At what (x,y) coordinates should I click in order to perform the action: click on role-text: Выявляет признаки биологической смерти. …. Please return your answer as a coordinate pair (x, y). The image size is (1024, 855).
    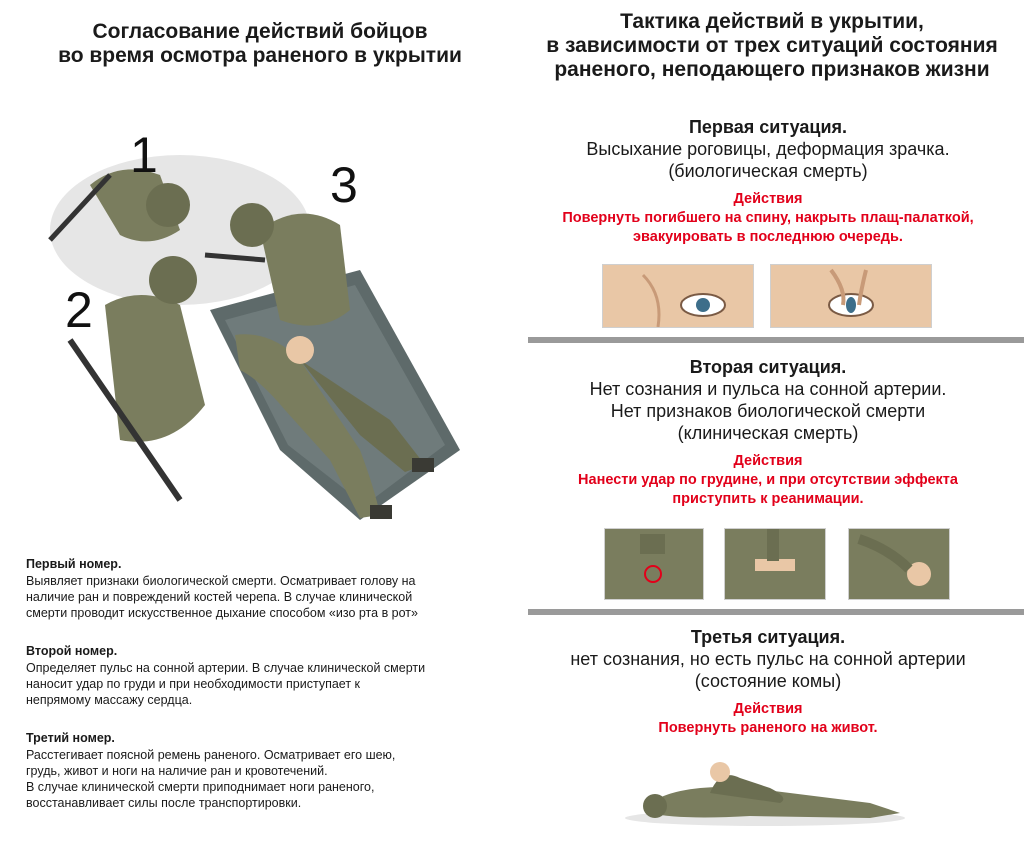
    Looking at the image, I should click on (221, 581).